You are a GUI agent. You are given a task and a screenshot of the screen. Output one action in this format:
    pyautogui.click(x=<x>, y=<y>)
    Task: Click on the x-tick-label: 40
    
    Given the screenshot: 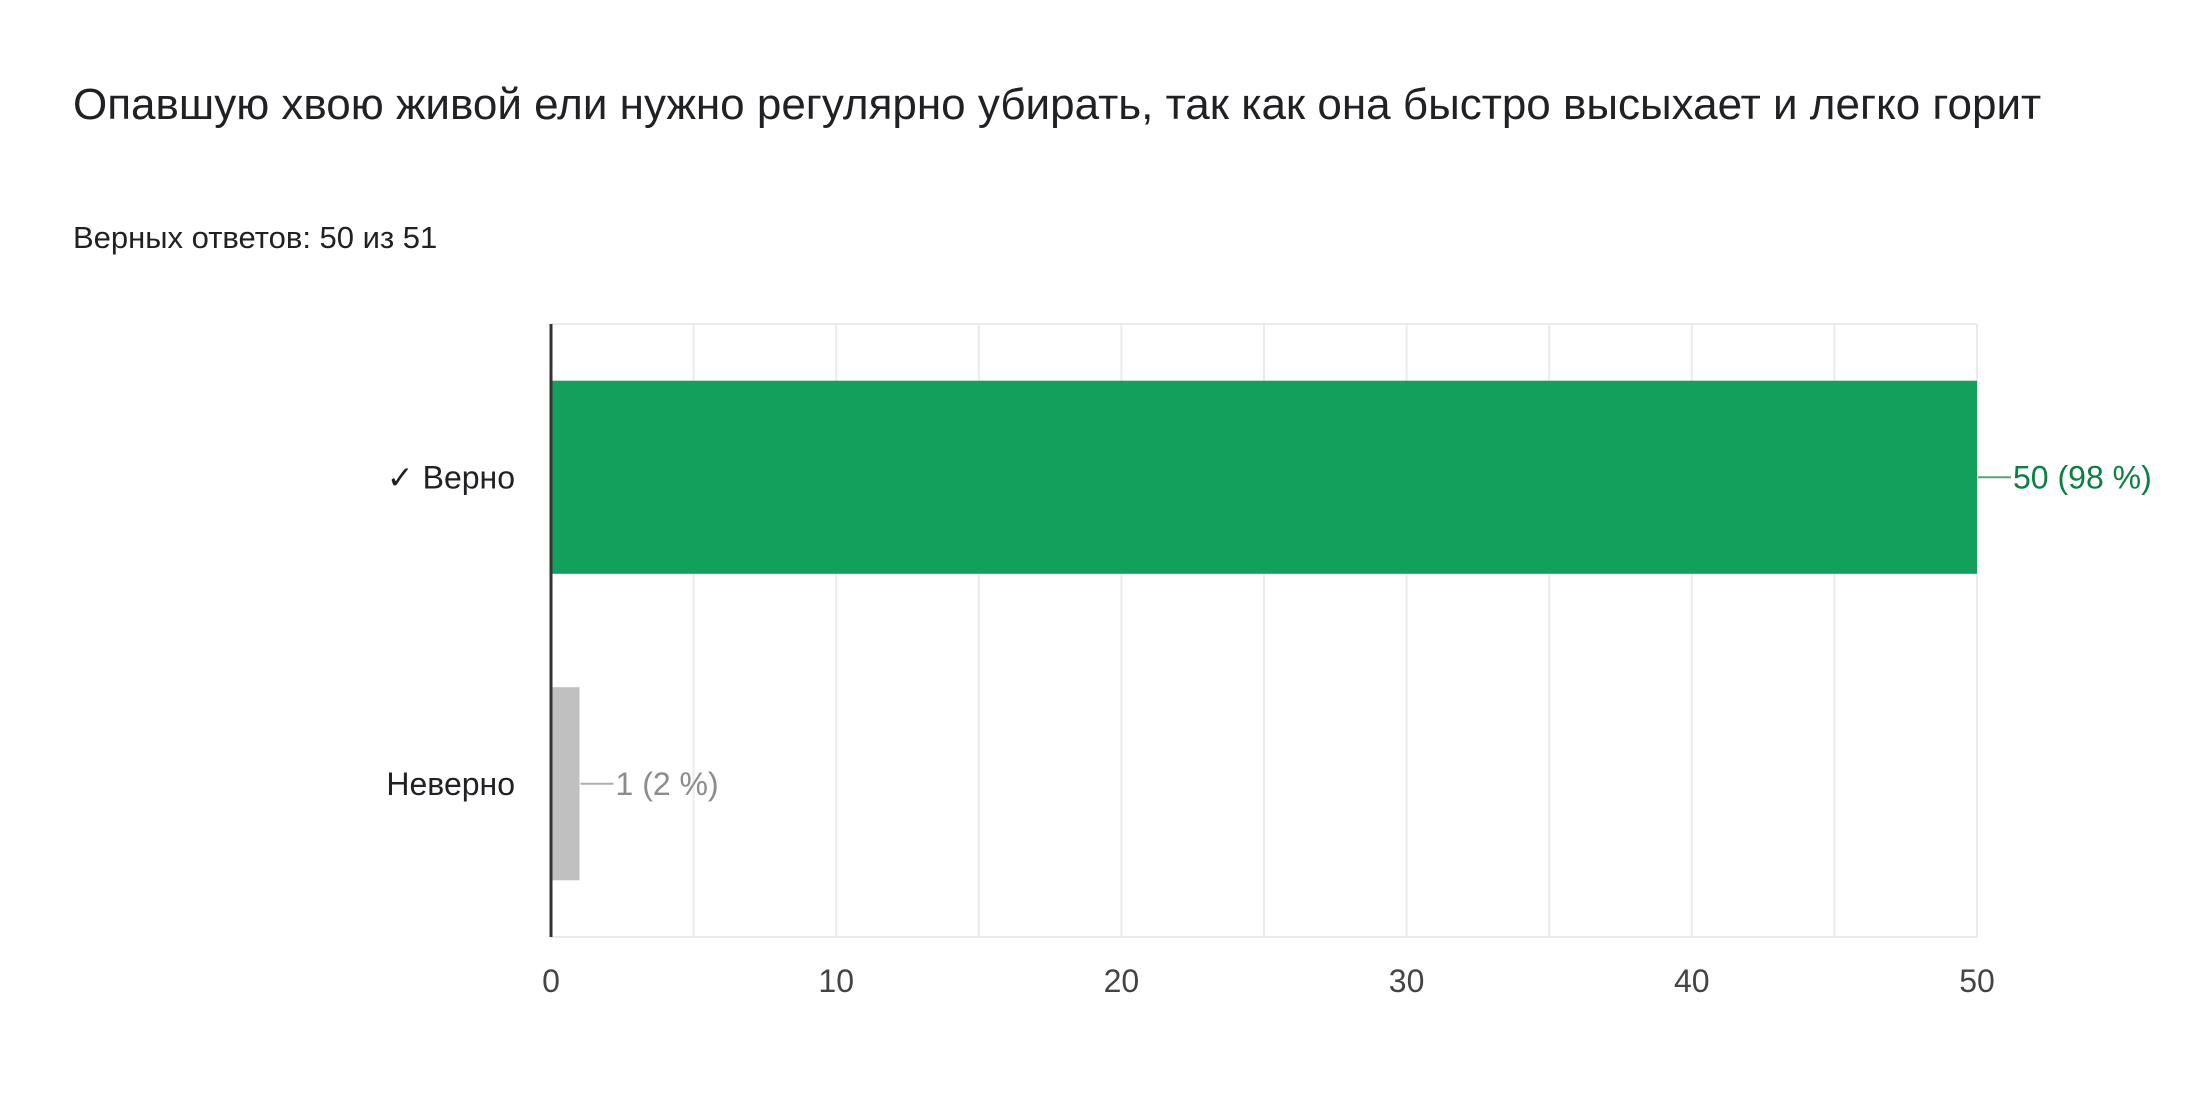 What is the action you would take?
    pyautogui.click(x=1692, y=981)
    